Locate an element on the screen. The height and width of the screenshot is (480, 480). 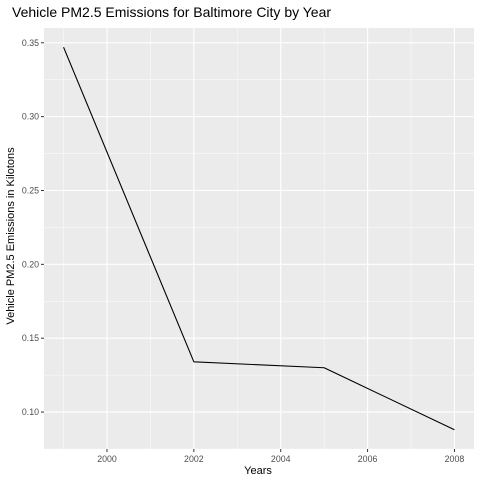
x-axis-label: Years is located at coordinates (258, 471).